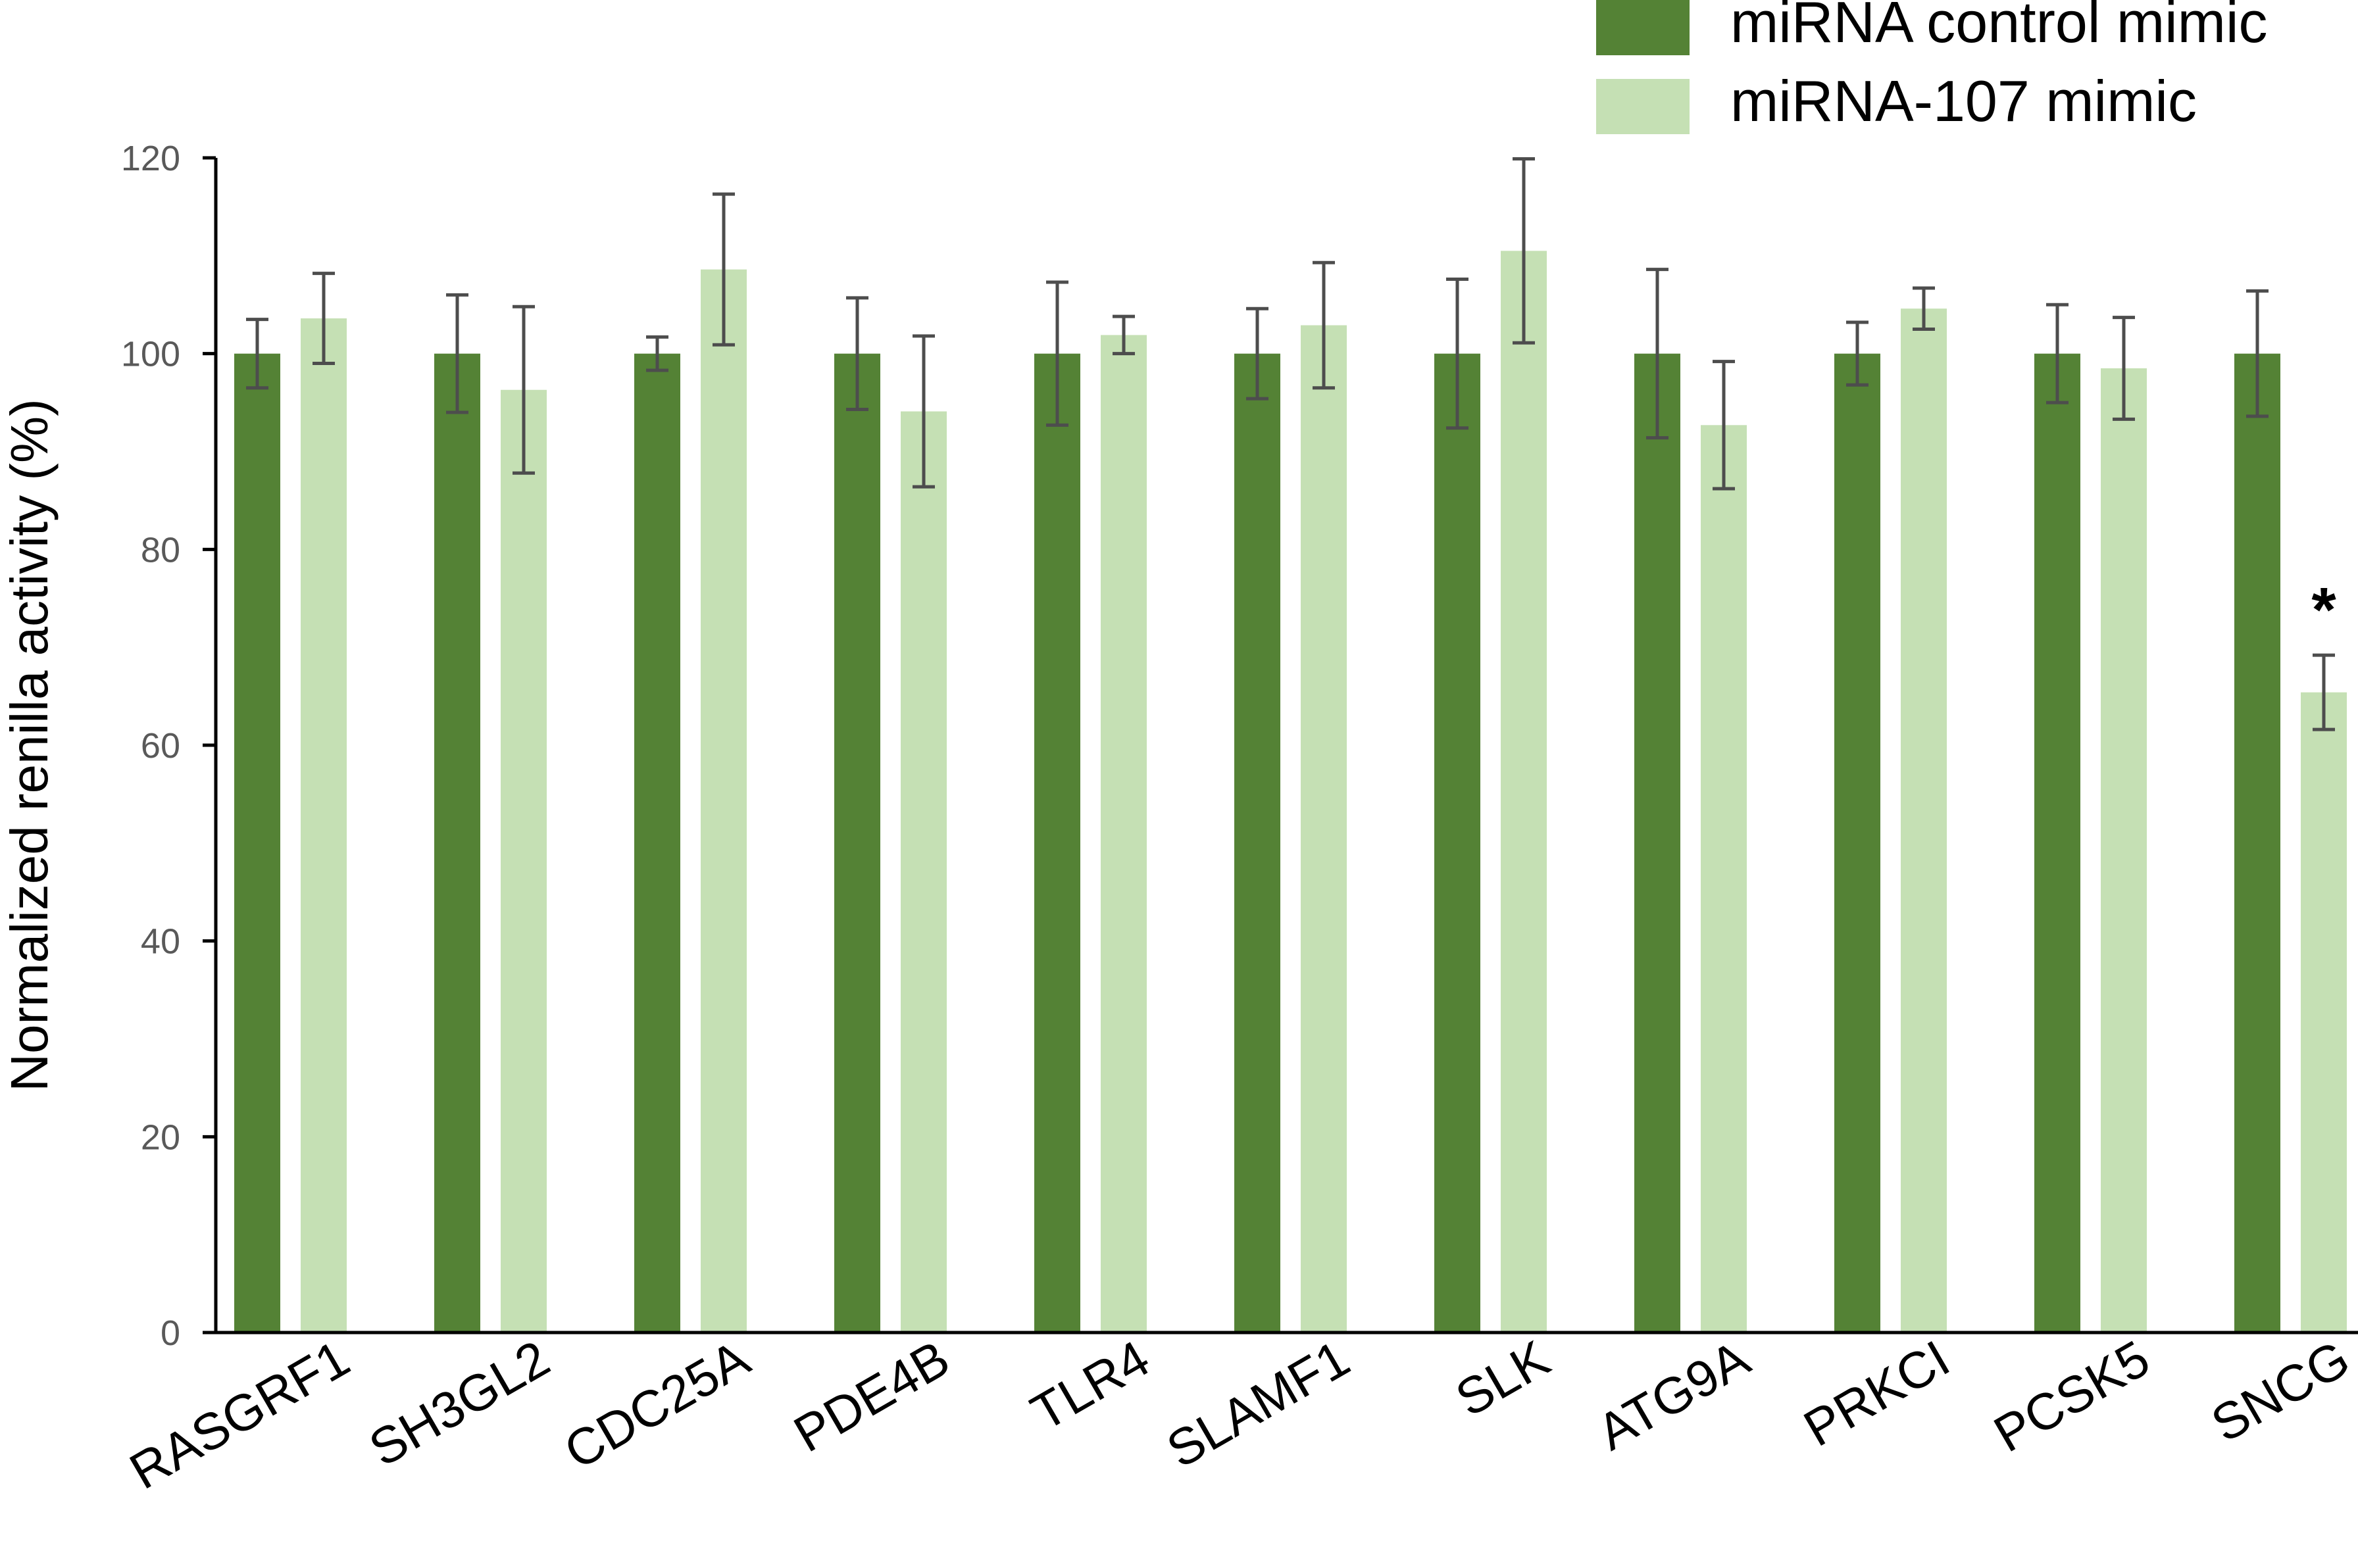 This screenshot has height=1568, width=2358. What do you see at coordinates (1932, 67) in the screenshot?
I see `legend: miRNA control mimic miRNA-107 mimic` at bounding box center [1932, 67].